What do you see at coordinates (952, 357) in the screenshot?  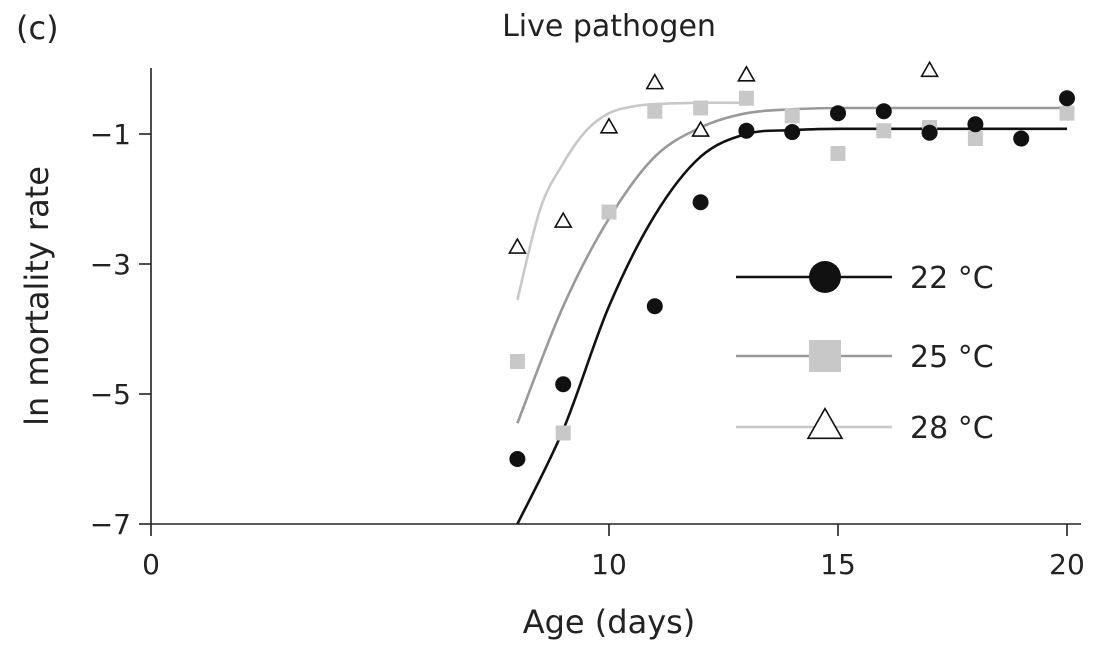 I see `legend-label: 25 °C` at bounding box center [952, 357].